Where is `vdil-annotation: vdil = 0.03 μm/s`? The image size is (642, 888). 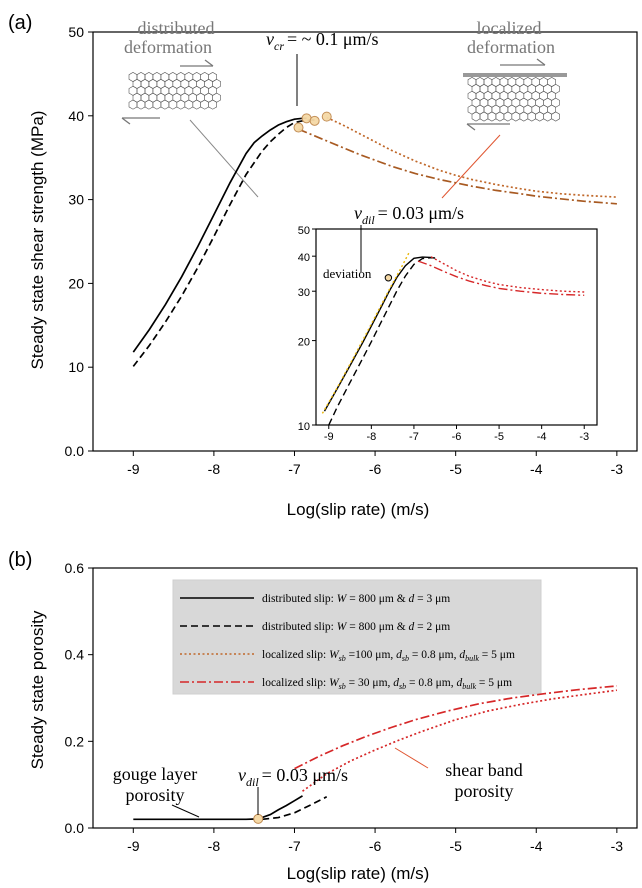
vdil-annotation: vdil = 0.03 μm/s is located at coordinates (293, 777).